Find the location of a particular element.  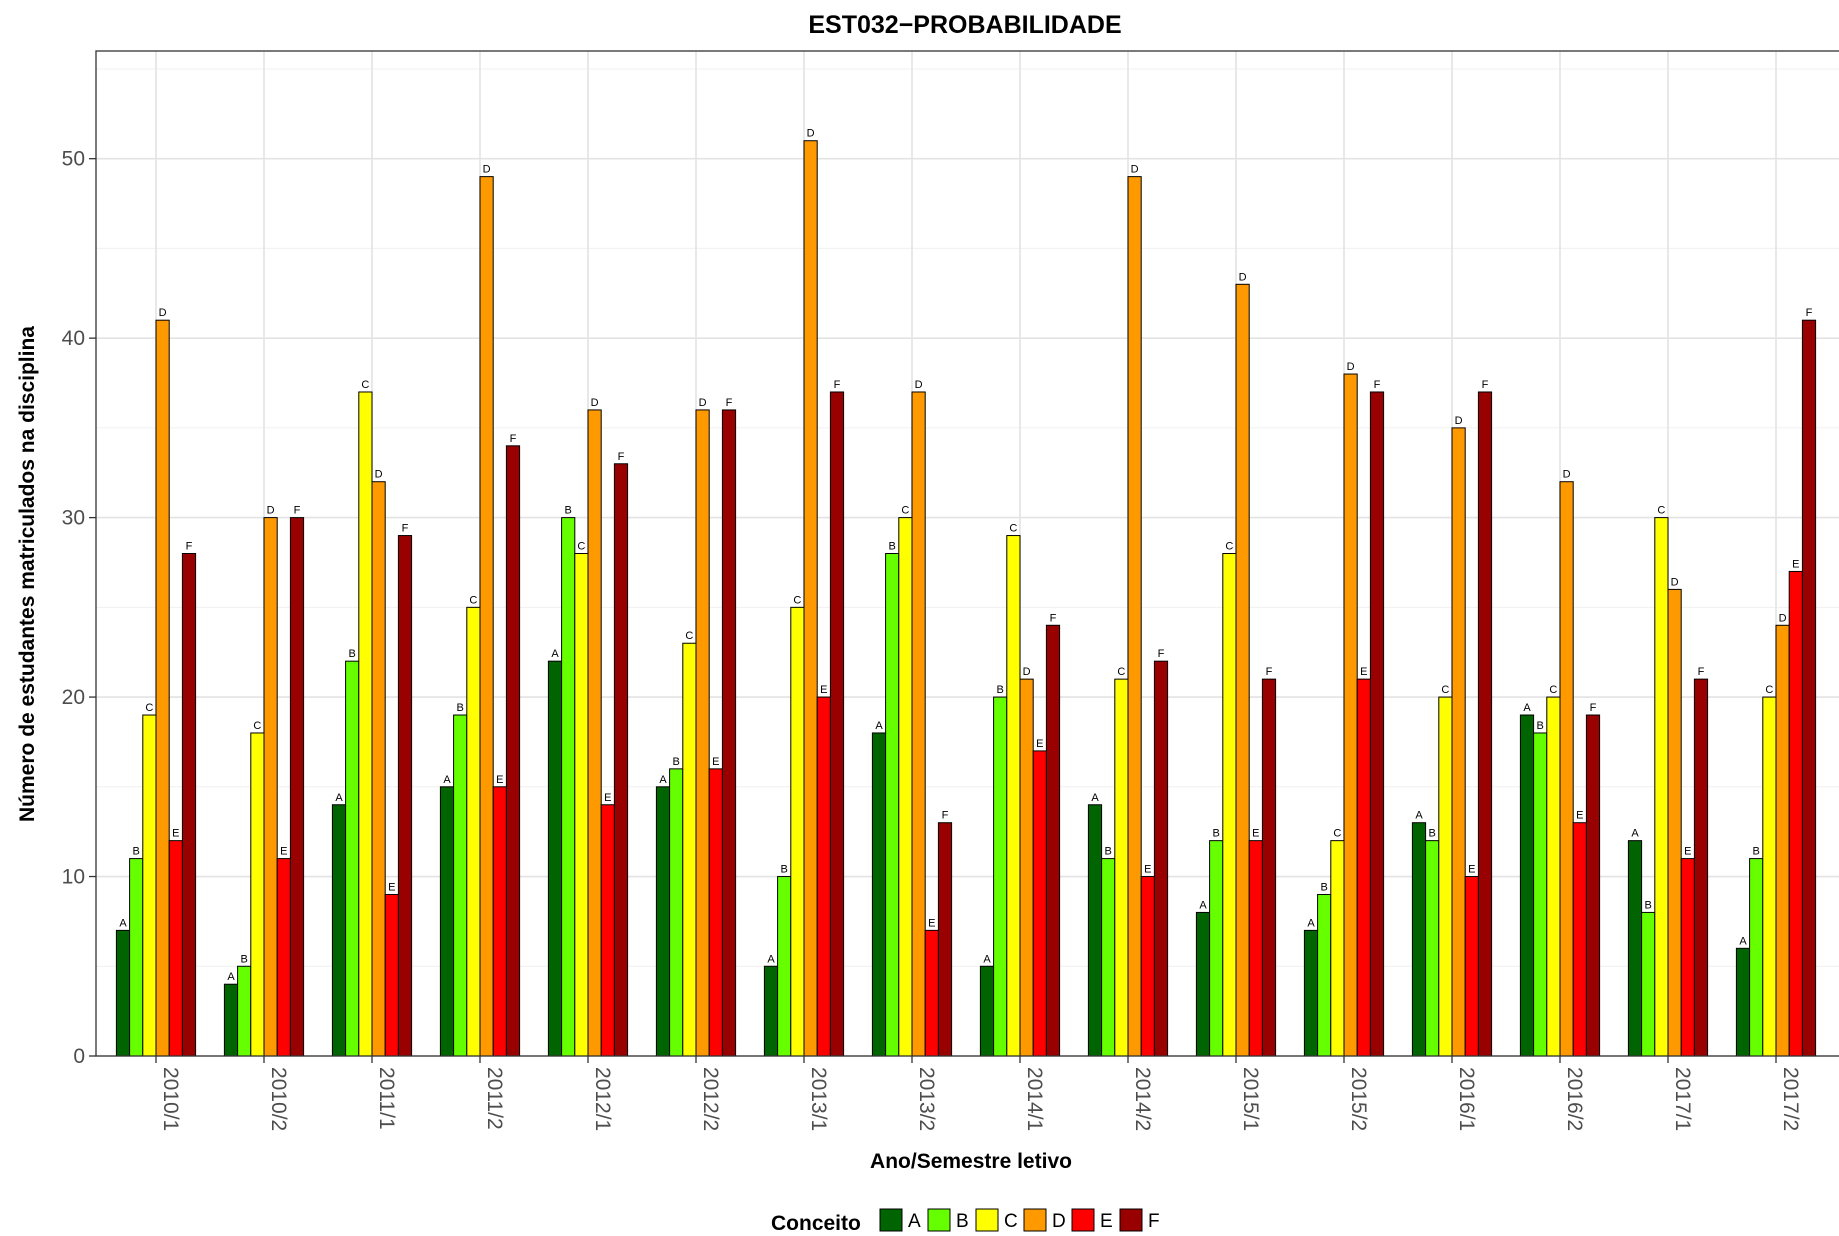

legend-label-B: B is located at coordinates (962, 1221).